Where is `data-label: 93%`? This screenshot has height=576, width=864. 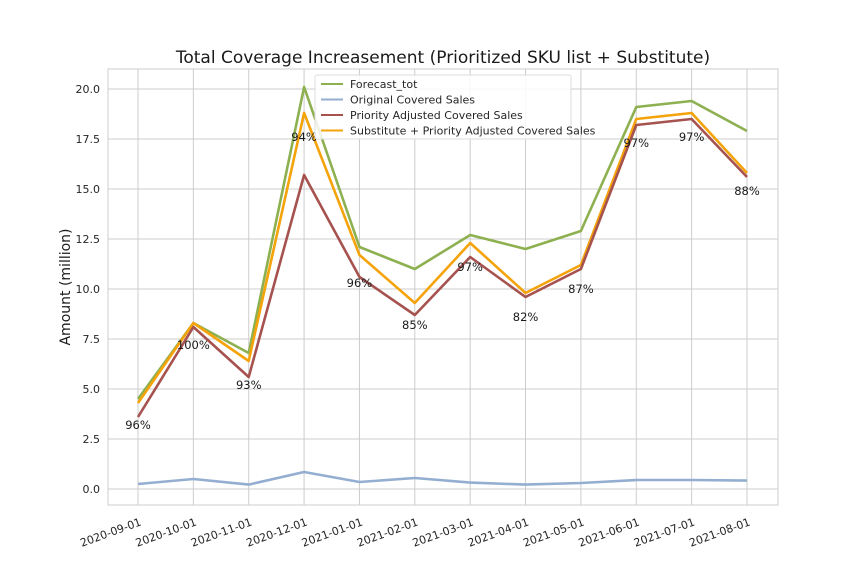
data-label: 93% is located at coordinates (249, 385).